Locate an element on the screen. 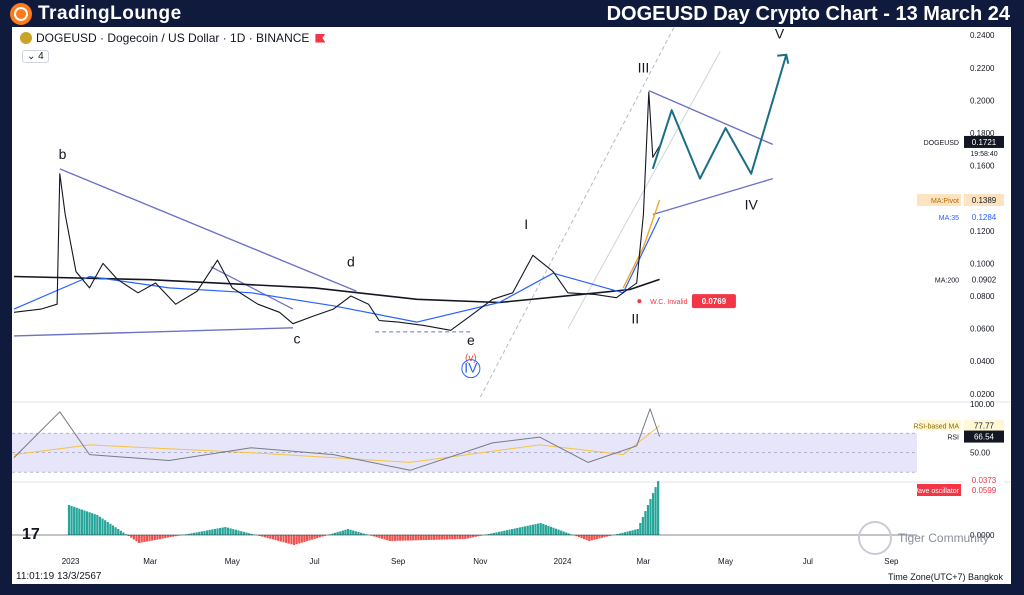 The height and width of the screenshot is (595, 1024). wave-oscillator-tag-value: 0.0599 is located at coordinates (984, 490).